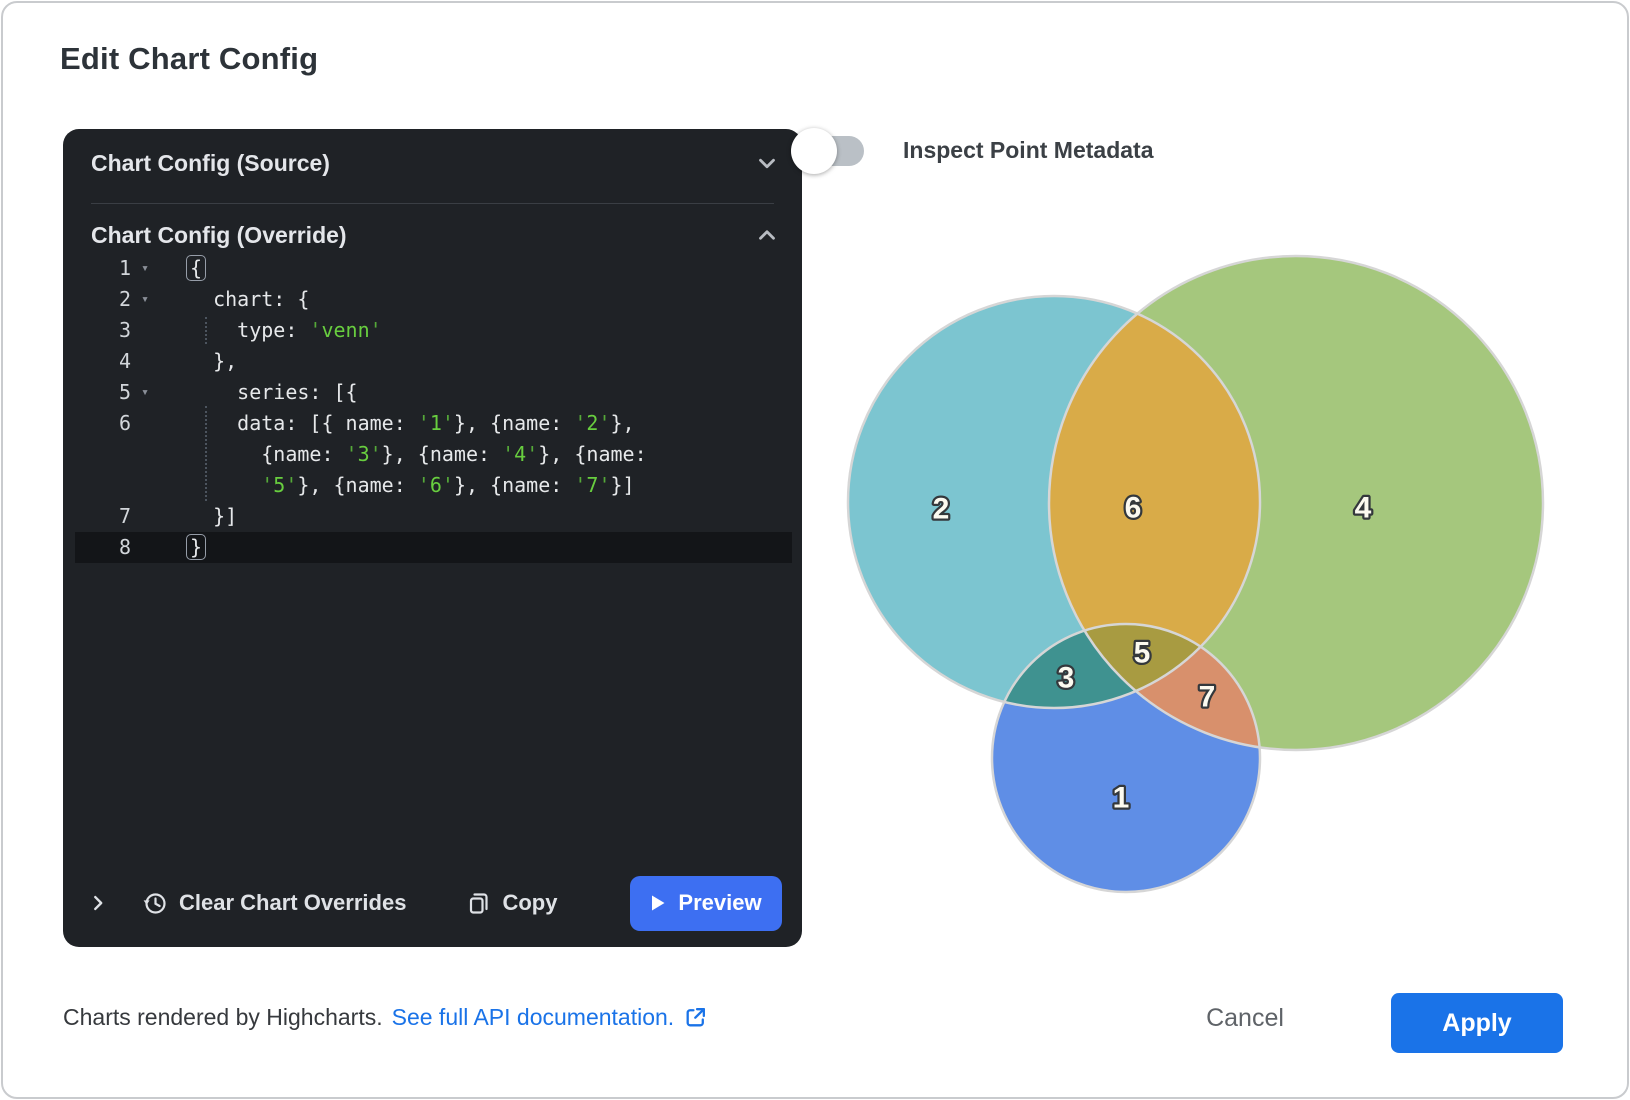  Describe the element at coordinates (223, 1017) in the screenshot. I see `highcharts-note: Charts rendered by Highcharts.` at that location.